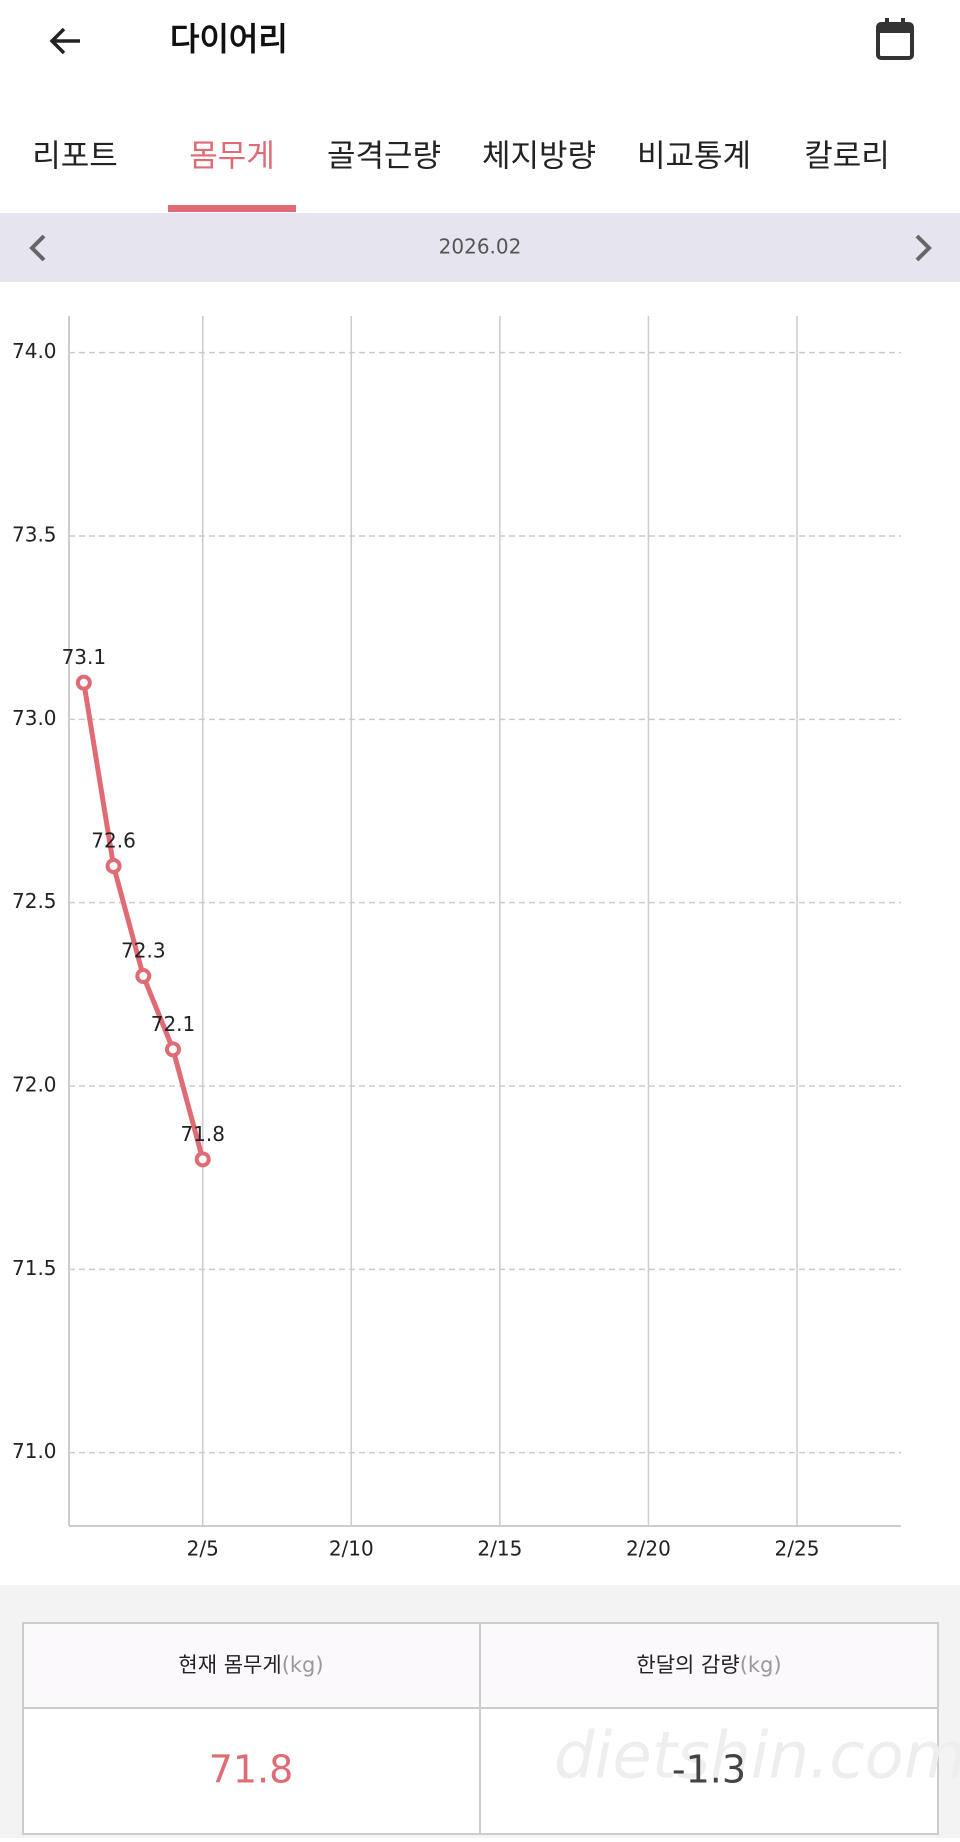 This screenshot has width=960, height=1842. Describe the element at coordinates (232, 208) in the screenshot. I see `tab-indicator` at that location.